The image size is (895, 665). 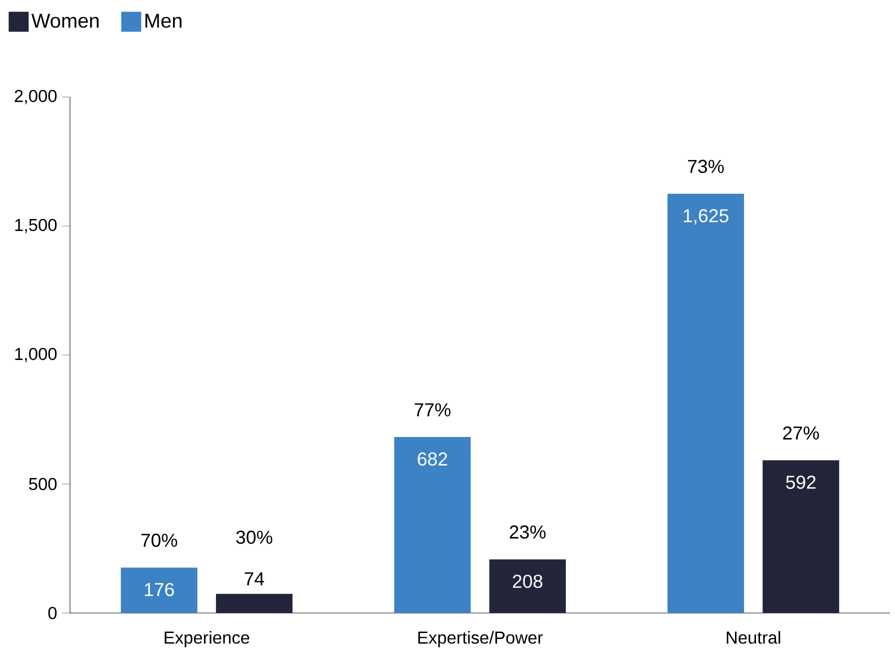 What do you see at coordinates (753, 637) in the screenshot?
I see `x-tick-label: Neutral` at bounding box center [753, 637].